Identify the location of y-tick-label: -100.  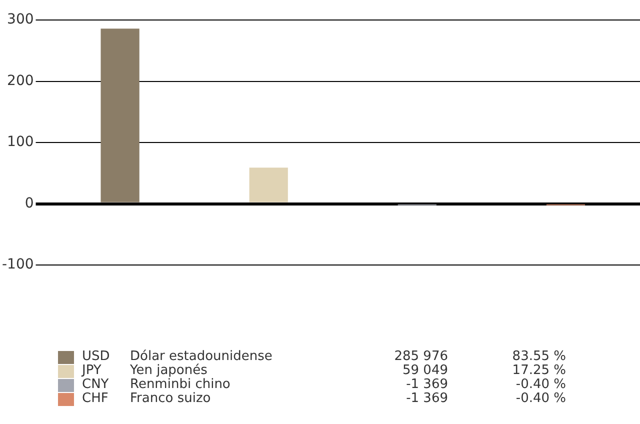
(18, 264).